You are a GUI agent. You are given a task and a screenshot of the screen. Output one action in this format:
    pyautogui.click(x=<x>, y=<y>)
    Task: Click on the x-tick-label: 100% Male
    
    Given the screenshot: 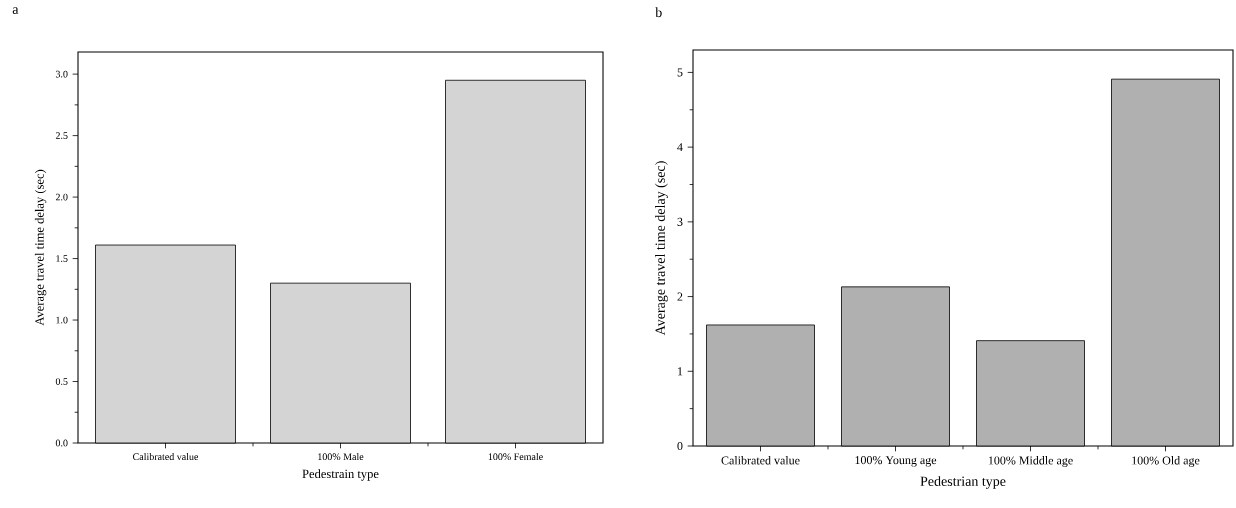 What is the action you would take?
    pyautogui.click(x=341, y=457)
    